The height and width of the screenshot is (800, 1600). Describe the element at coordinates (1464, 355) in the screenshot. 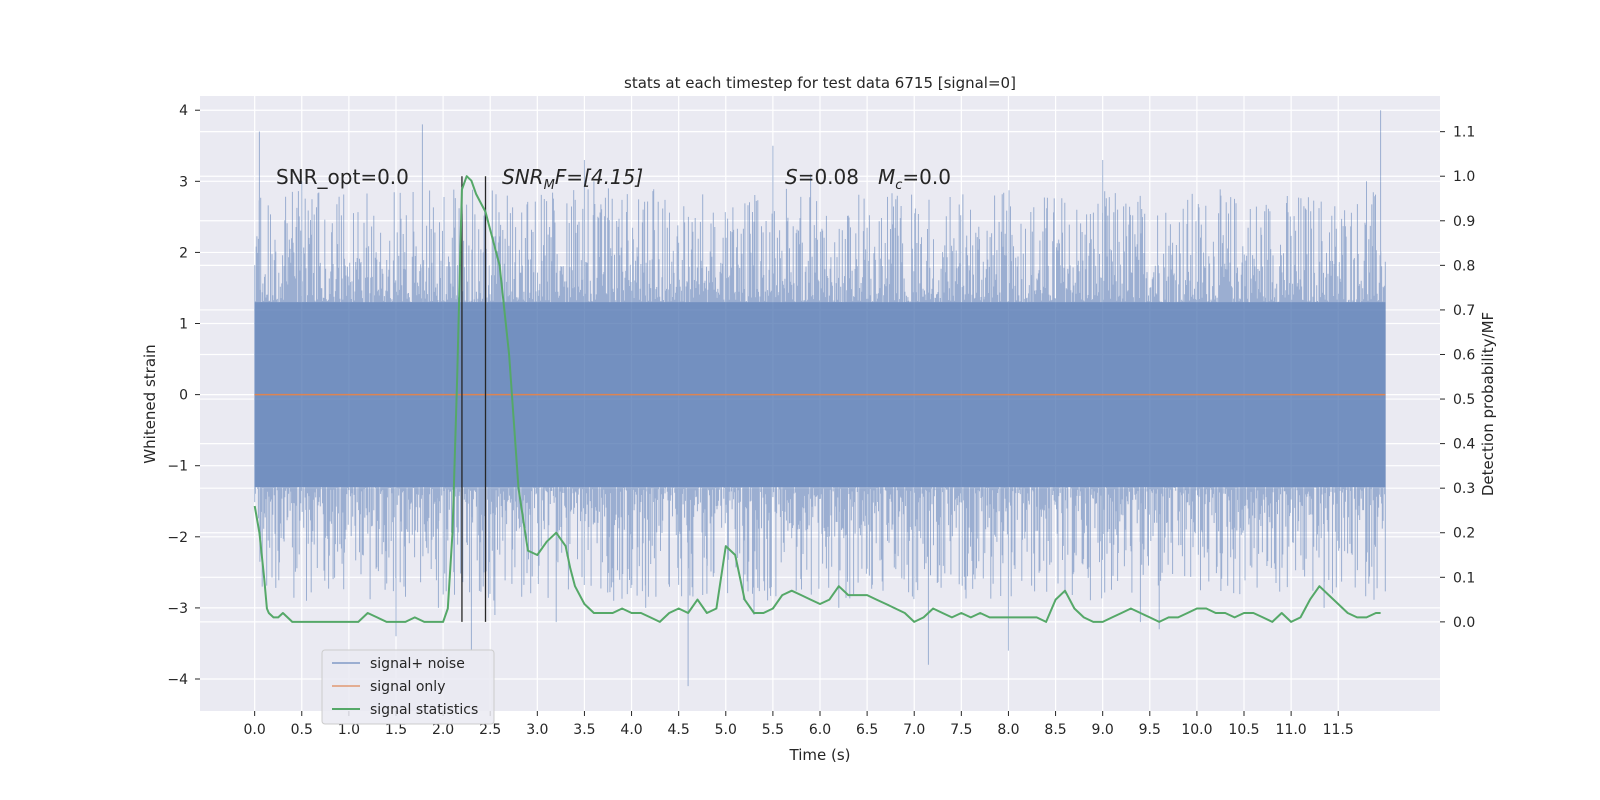

I see `y-right-tick-label: 0.6` at that location.